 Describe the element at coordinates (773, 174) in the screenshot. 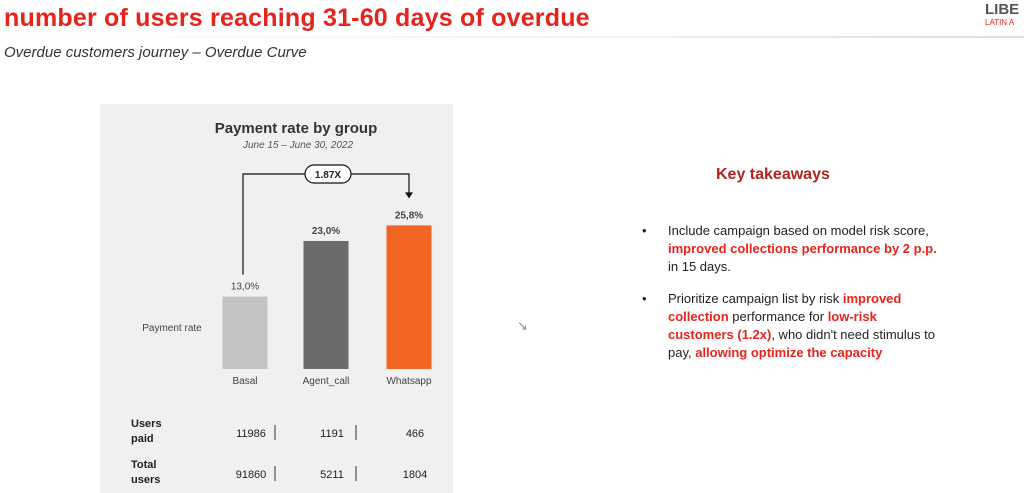

I see `takeaways-title: Key takeaways` at that location.